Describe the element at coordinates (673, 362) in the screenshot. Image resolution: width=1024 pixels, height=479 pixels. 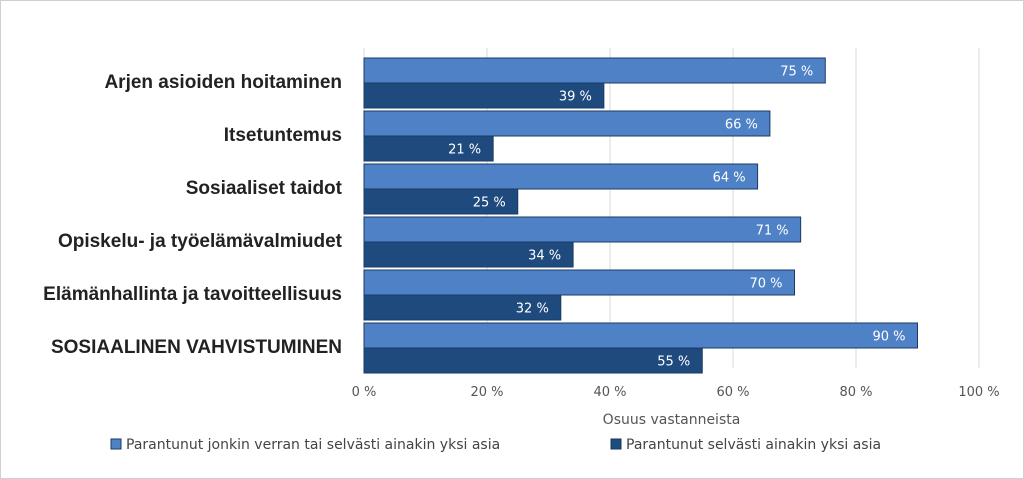
I see `data-label: 55 %` at that location.